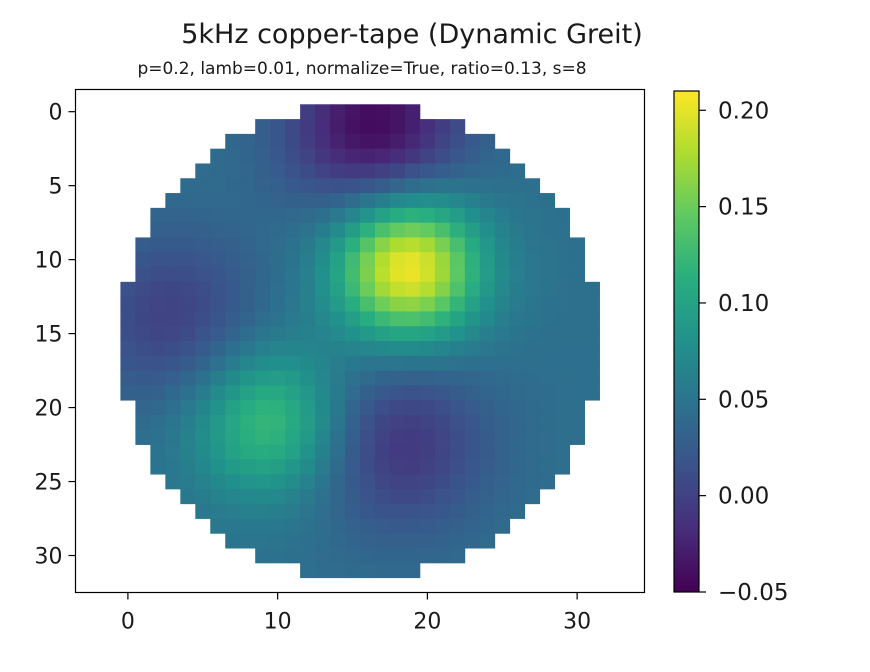 Image resolution: width=870 pixels, height=672 pixels. What do you see at coordinates (743, 208) in the screenshot?
I see `colorbar-tick-label: 0.15` at bounding box center [743, 208].